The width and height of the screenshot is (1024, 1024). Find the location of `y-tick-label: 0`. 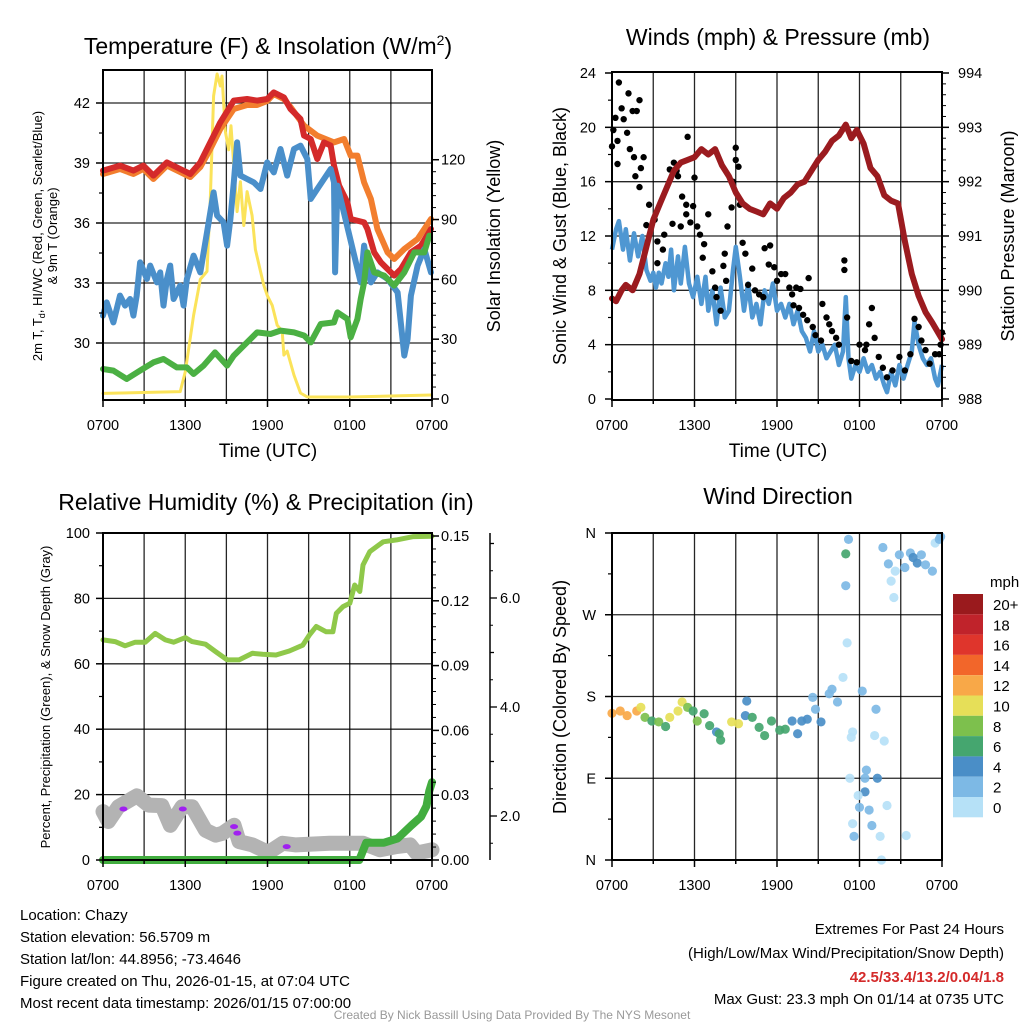

y-tick-label: 0 is located at coordinates (592, 400).